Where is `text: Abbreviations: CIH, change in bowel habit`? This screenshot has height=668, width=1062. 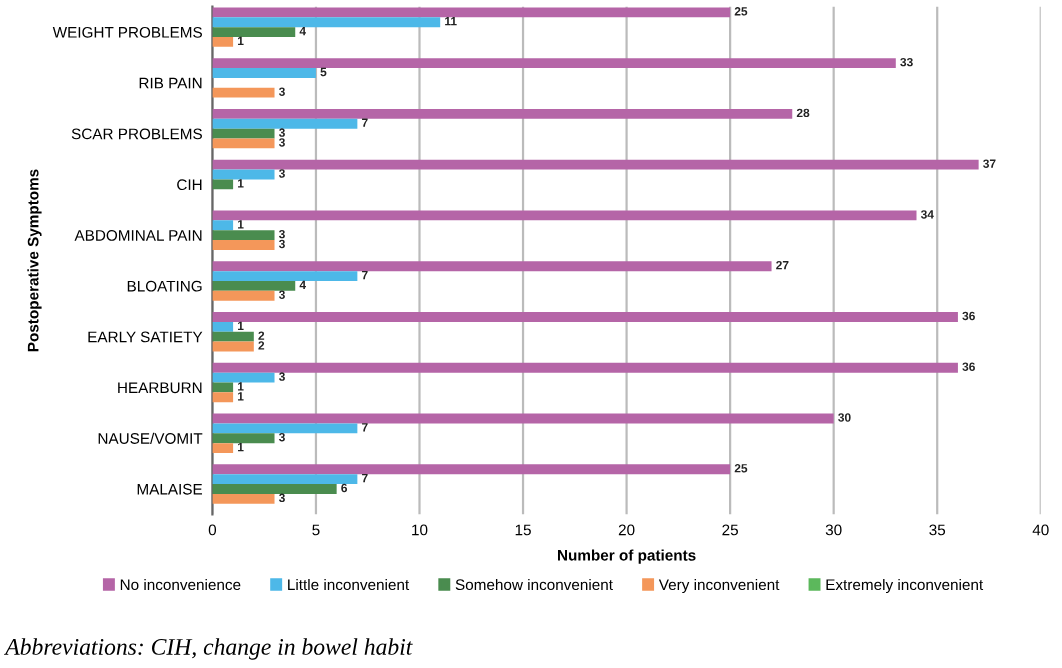 text: Abbreviations: CIH, change in bowel habit is located at coordinates (208, 649).